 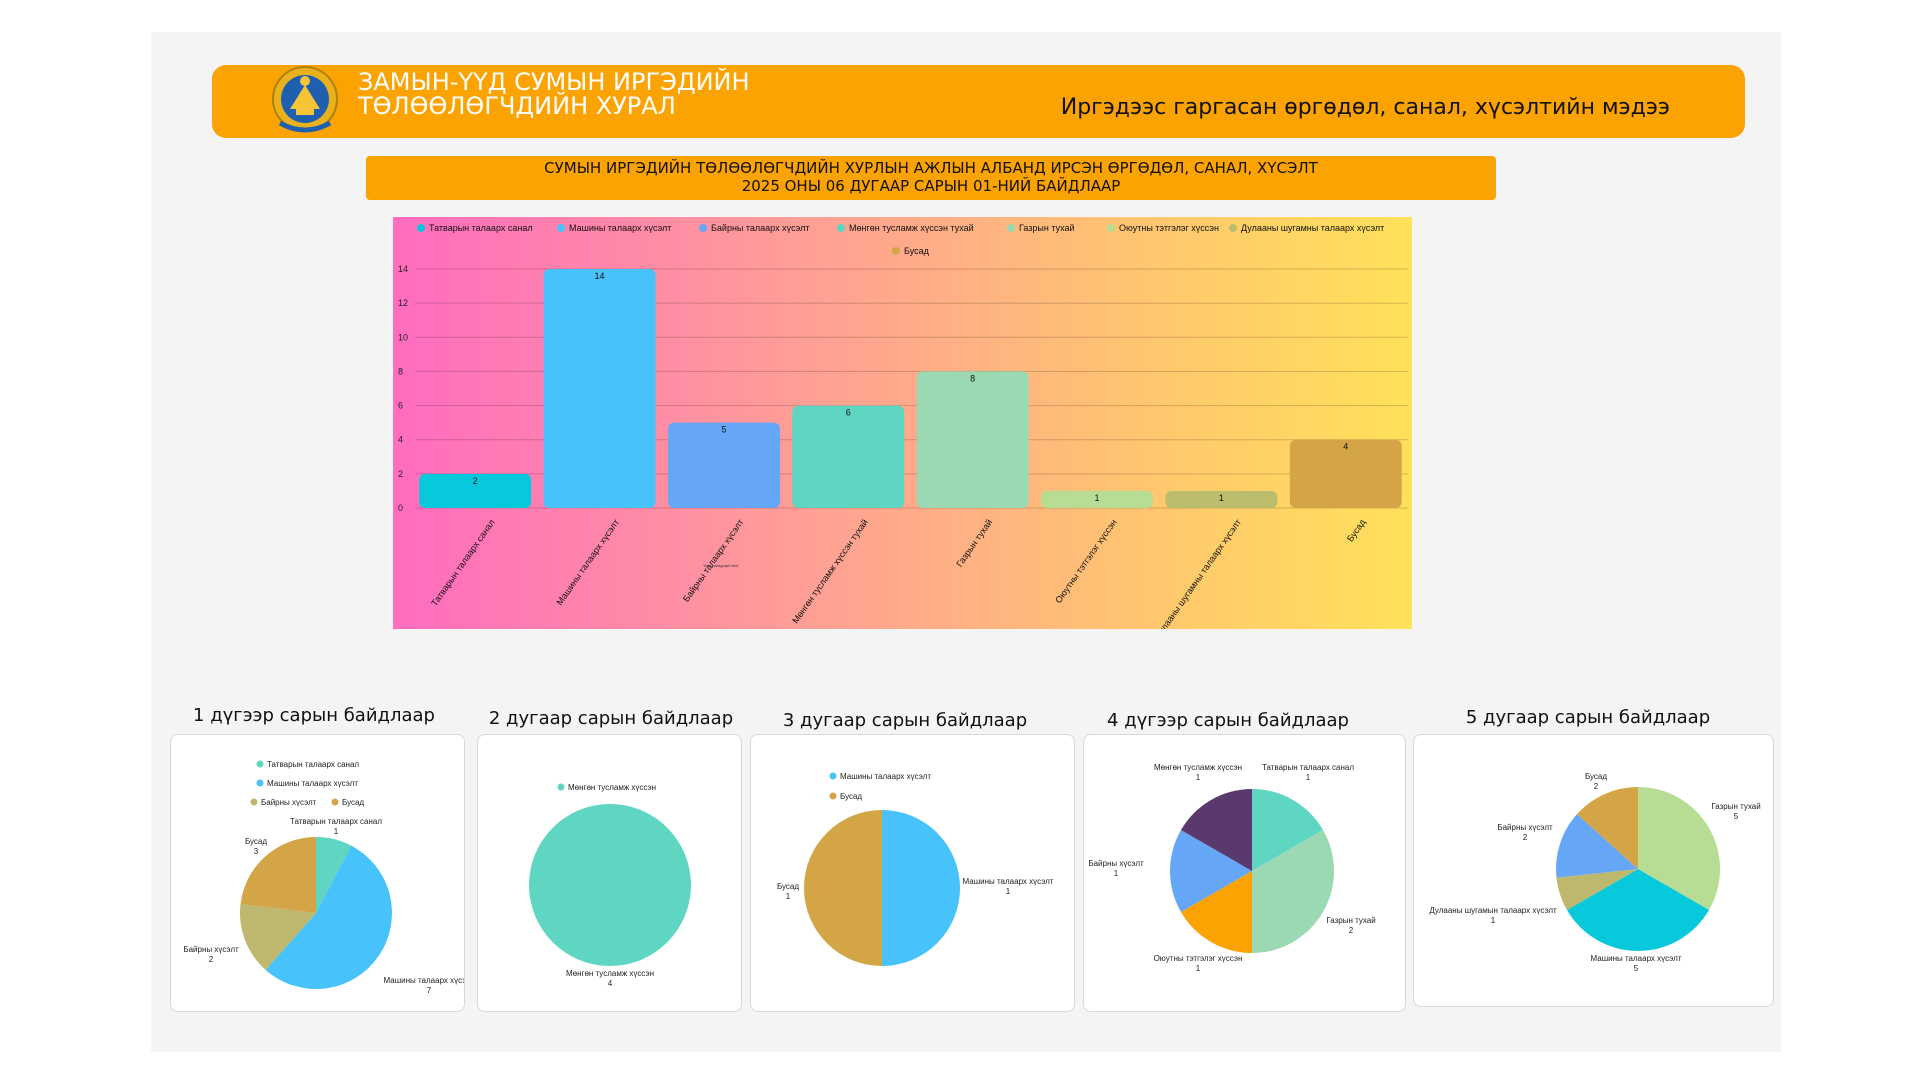 What do you see at coordinates (481, 228) in the screenshot?
I see `legend-label: Татварын талаарх санал` at bounding box center [481, 228].